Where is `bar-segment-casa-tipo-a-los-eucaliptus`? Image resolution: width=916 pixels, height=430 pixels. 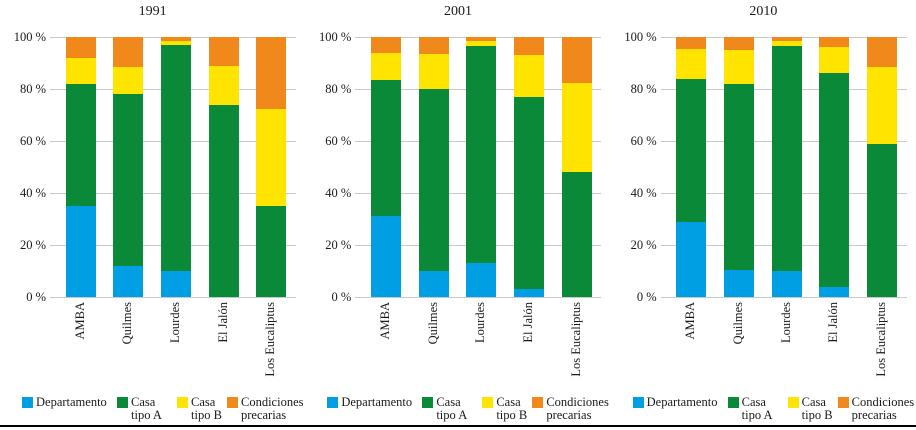 bar-segment-casa-tipo-a-los-eucaliptus is located at coordinates (271, 251).